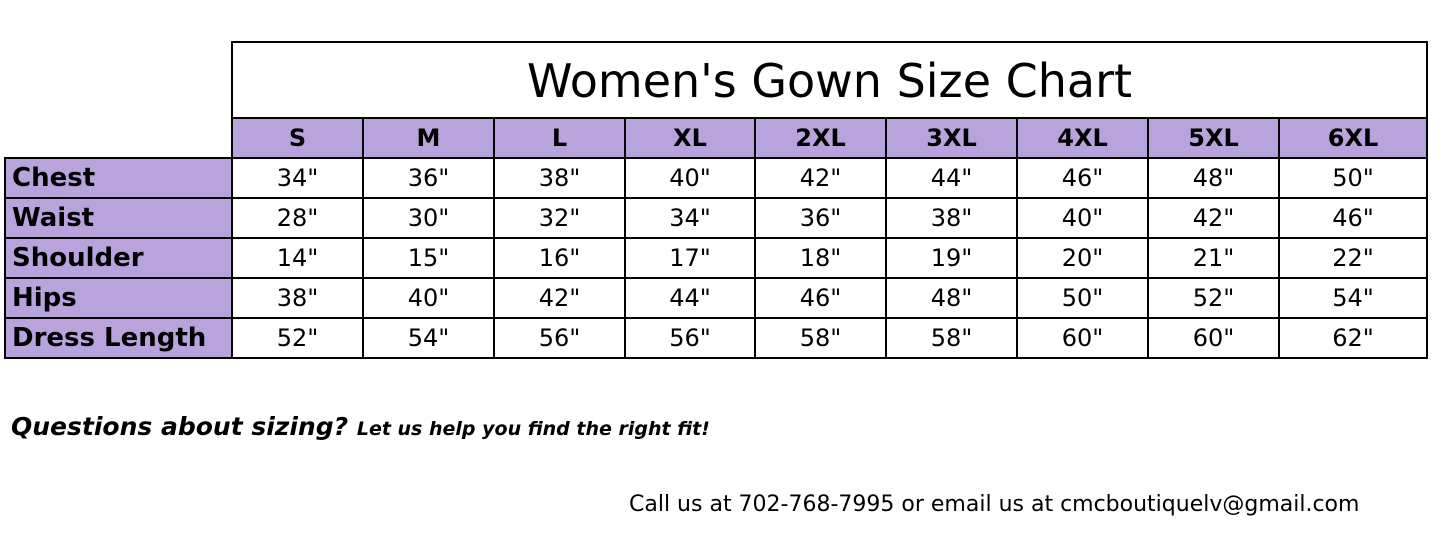  I want to click on measurement-cell: 19", so click(951, 258).